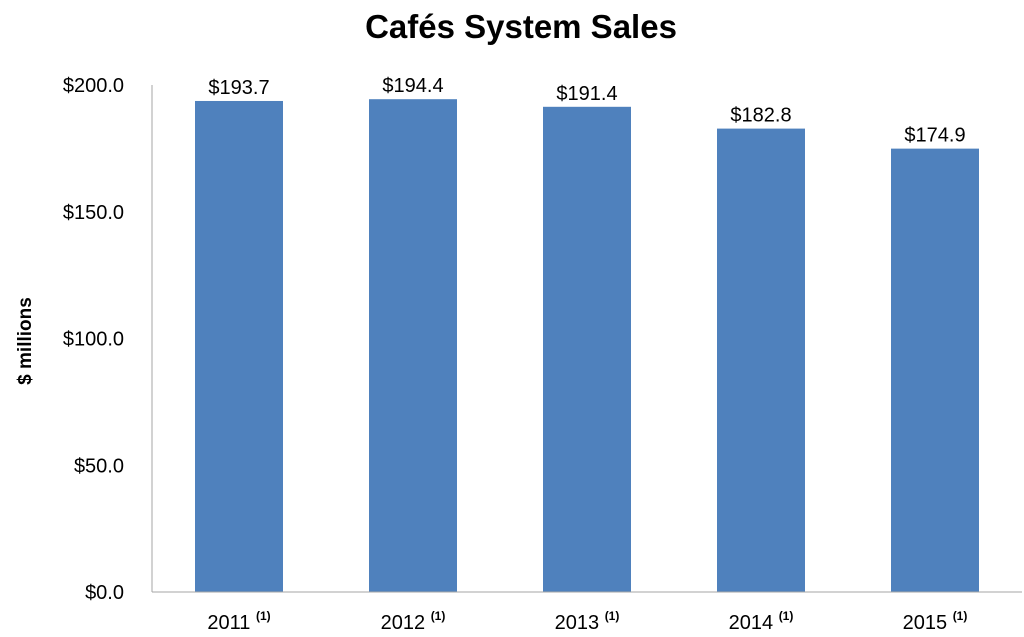  What do you see at coordinates (761, 621) in the screenshot?
I see `x-tick-label: 2014 (1)` at bounding box center [761, 621].